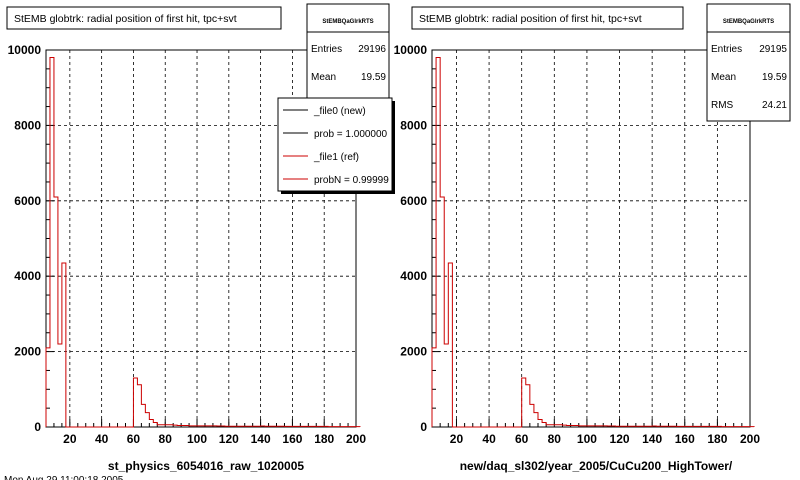 This screenshot has height=480, width=800. Describe the element at coordinates (773, 49) in the screenshot. I see `stats-value: 29195` at that location.